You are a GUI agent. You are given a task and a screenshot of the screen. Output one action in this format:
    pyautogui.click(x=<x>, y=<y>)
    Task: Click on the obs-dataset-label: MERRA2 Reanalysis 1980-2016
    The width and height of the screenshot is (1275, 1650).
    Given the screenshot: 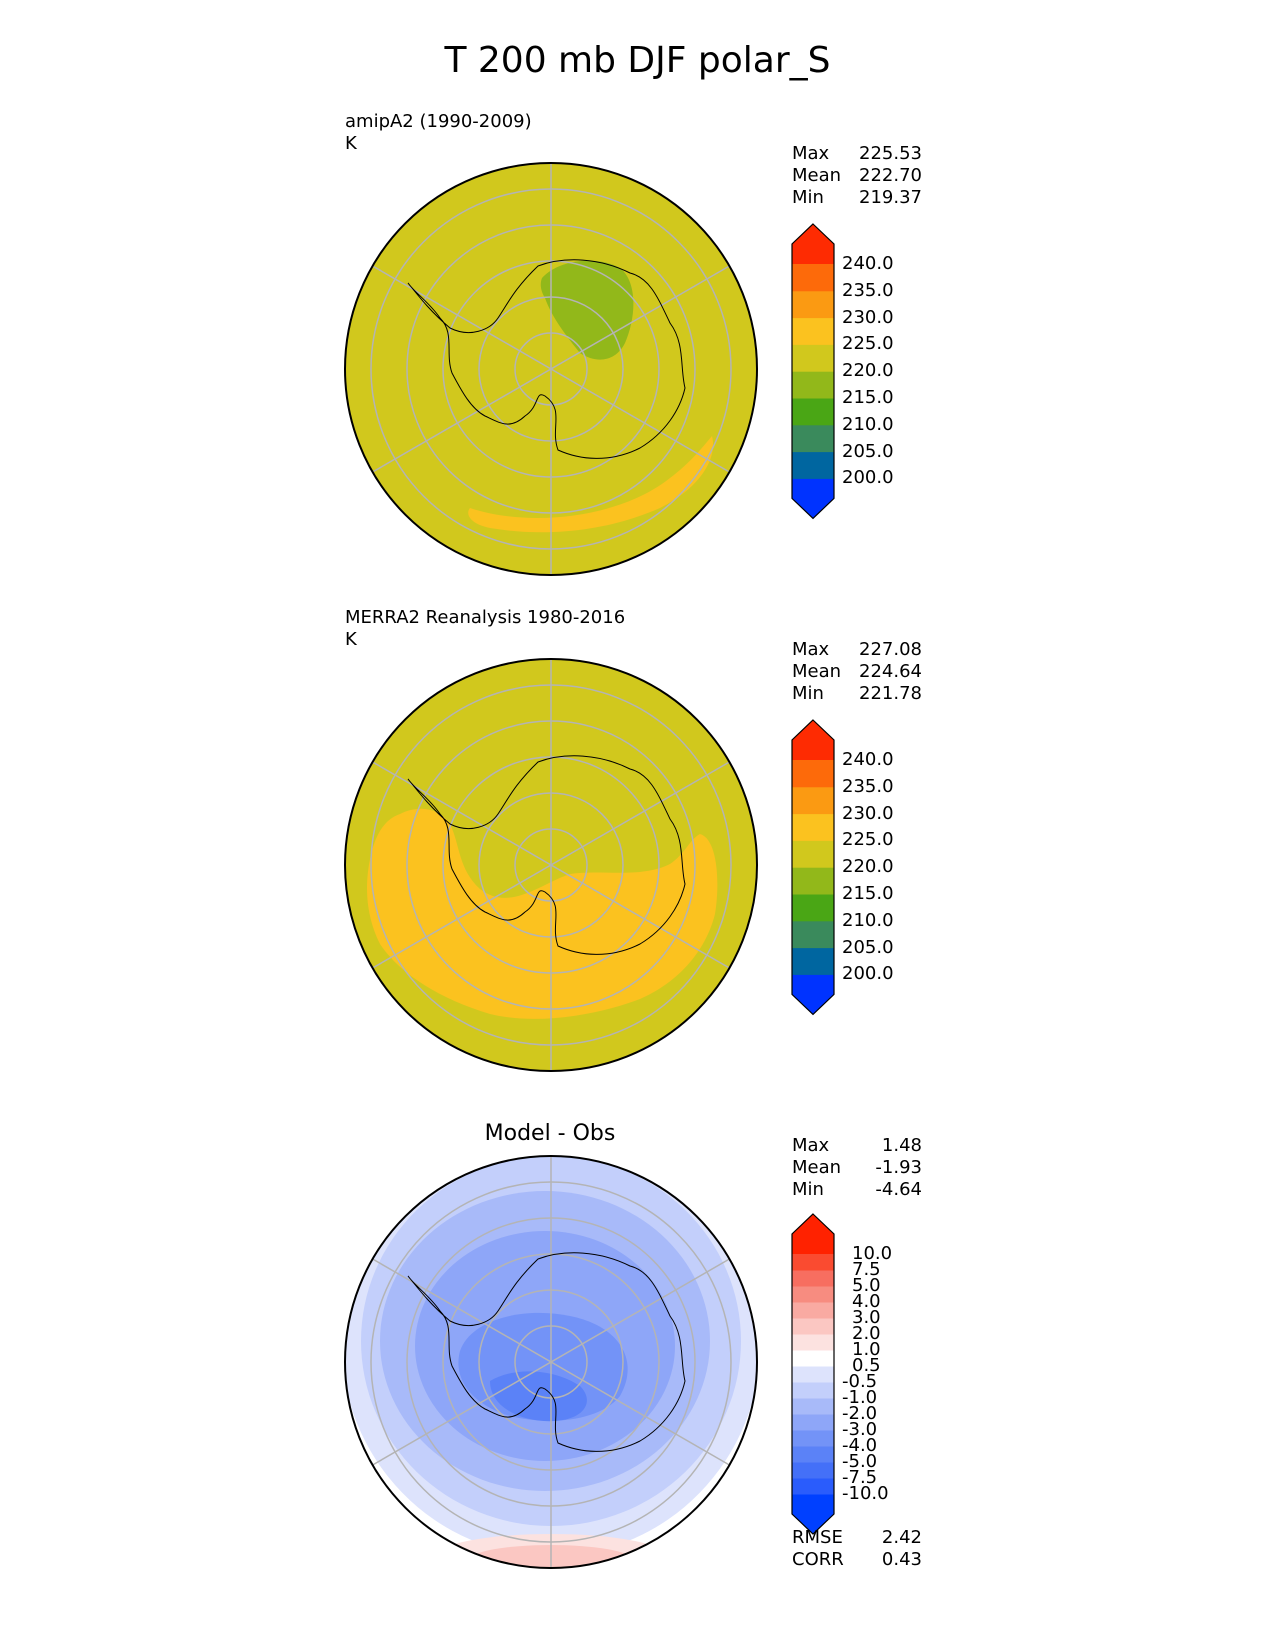 What is the action you would take?
    pyautogui.click(x=485, y=617)
    